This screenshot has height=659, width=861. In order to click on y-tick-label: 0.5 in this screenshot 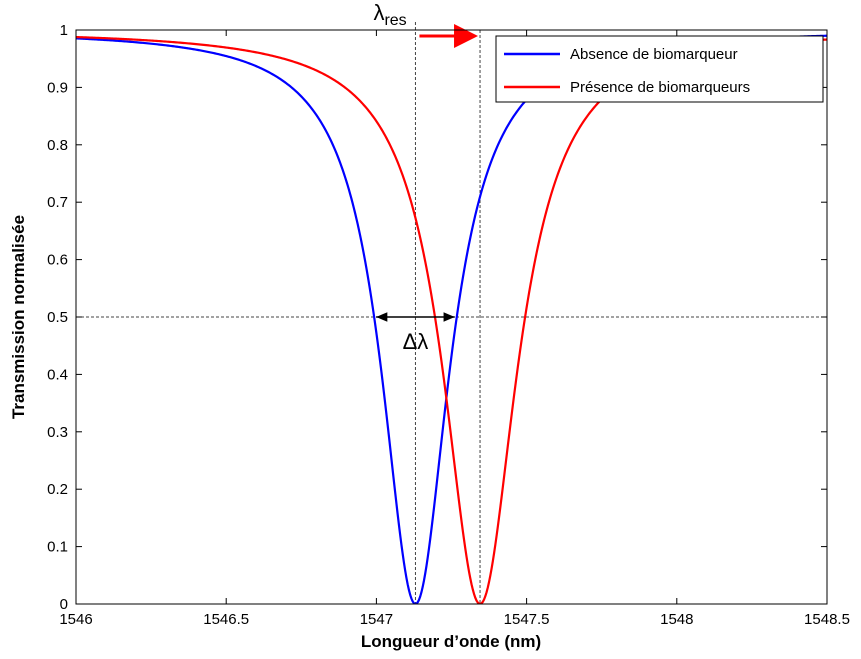, I will do `click(57, 317)`.